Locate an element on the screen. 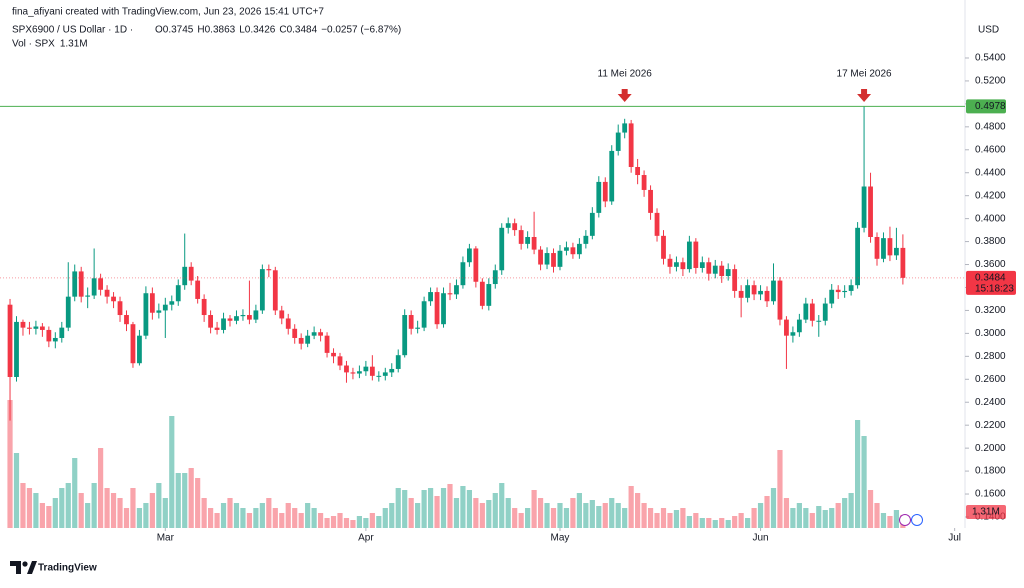 The height and width of the screenshot is (588, 1024). legend-key: L is located at coordinates (242, 30).